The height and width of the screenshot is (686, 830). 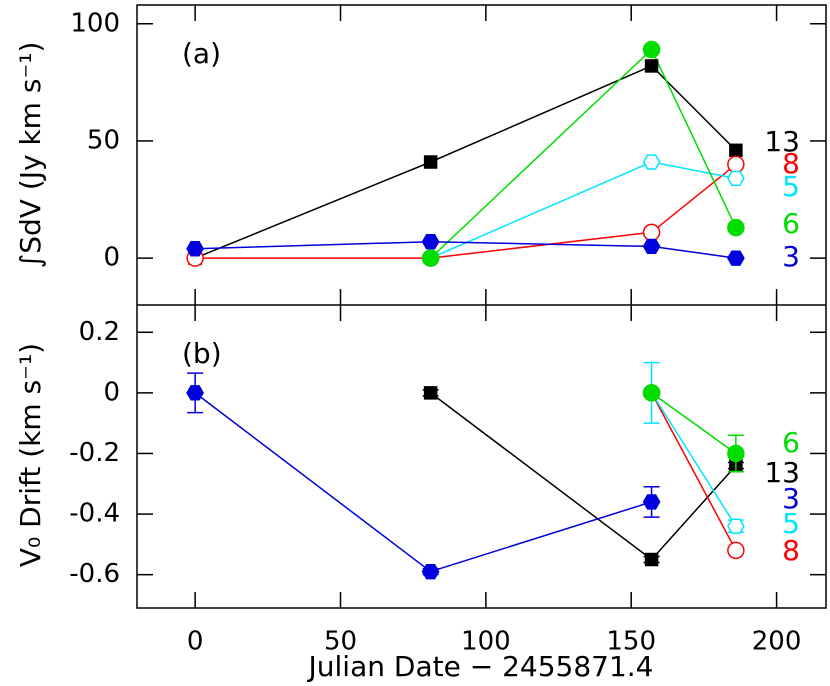 I want to click on x-tick-label: 100, so click(x=486, y=642).